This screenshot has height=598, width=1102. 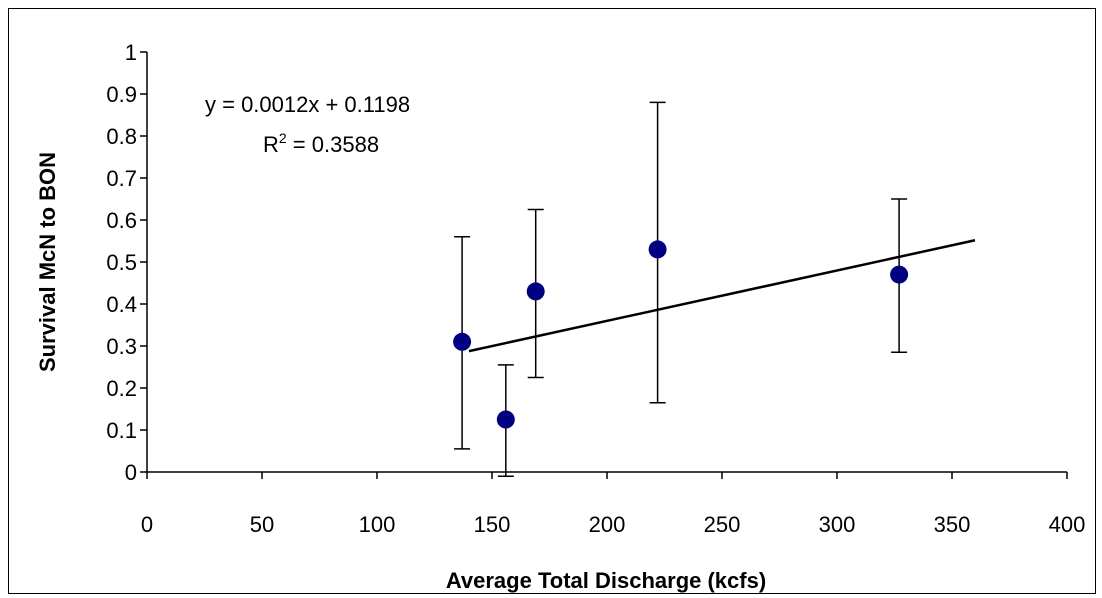 What do you see at coordinates (121, 136) in the screenshot?
I see `y-tick-label: 0.8` at bounding box center [121, 136].